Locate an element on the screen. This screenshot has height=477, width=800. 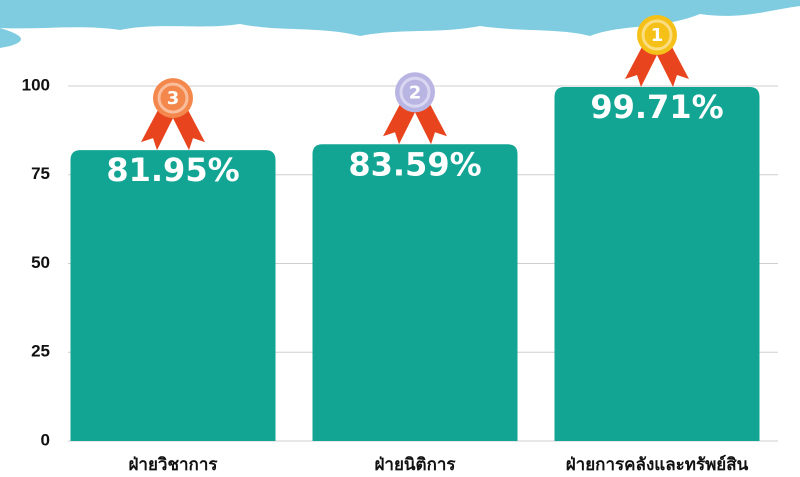
y-tick-label: 75 is located at coordinates (40, 173).